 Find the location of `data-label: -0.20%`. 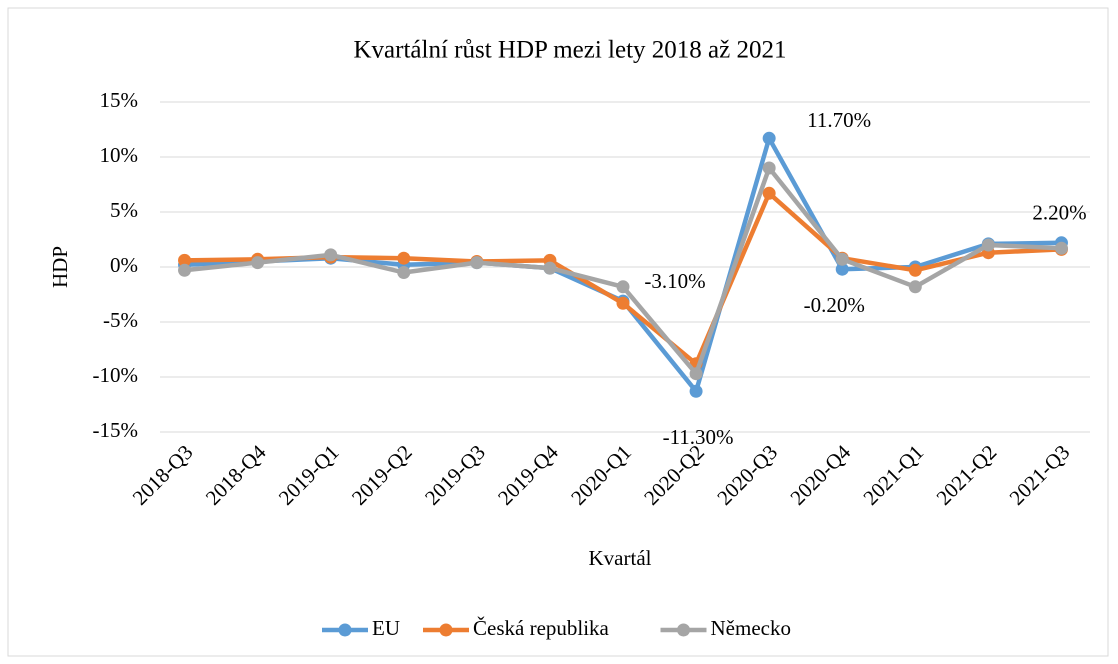

data-label: -0.20% is located at coordinates (834, 305).